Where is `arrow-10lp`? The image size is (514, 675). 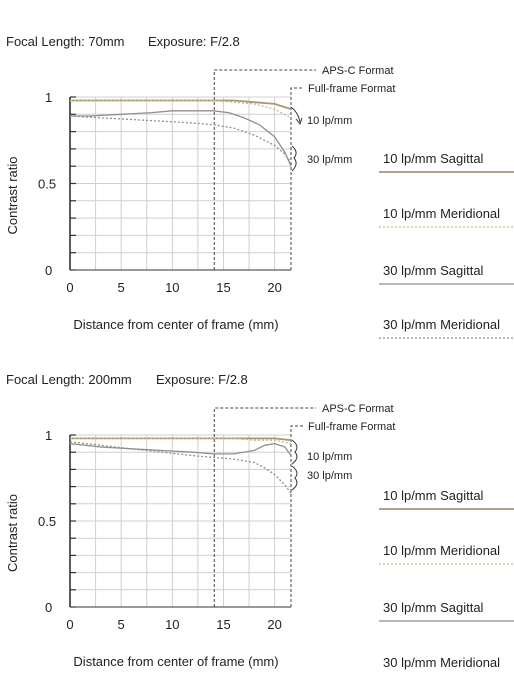
arrow-10lp is located at coordinates (299, 121).